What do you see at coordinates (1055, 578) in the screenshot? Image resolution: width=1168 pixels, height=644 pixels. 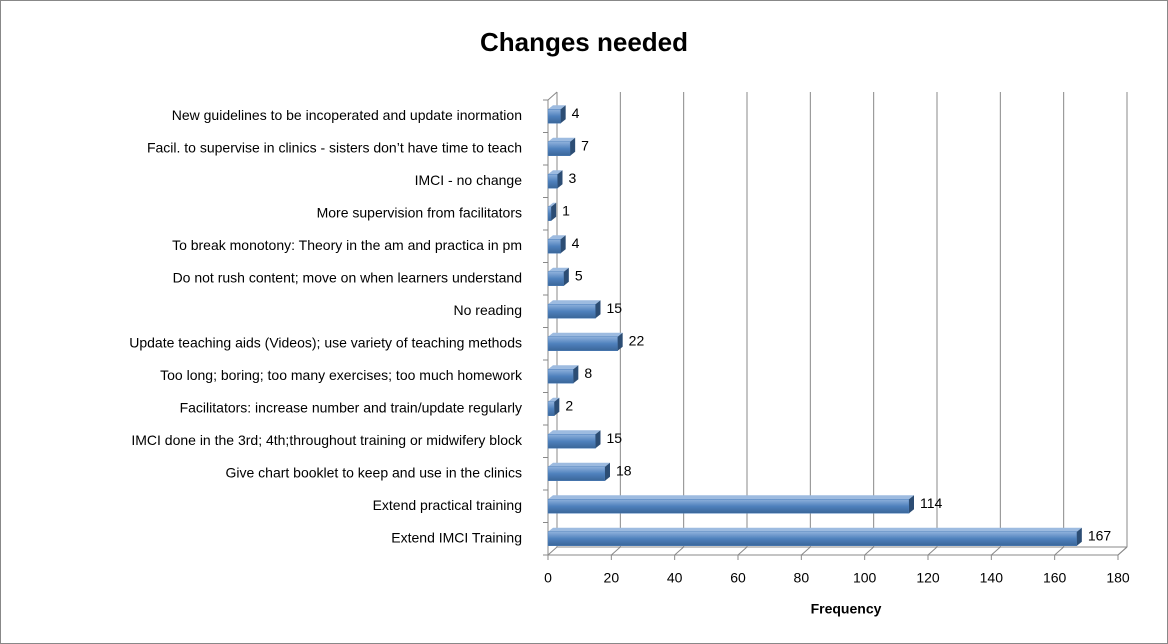 I see `x-tick-label: 160` at bounding box center [1055, 578].